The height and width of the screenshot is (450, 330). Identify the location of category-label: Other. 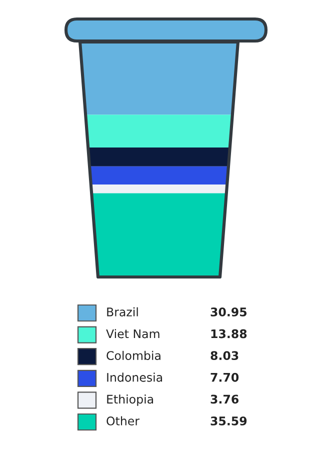
(123, 421).